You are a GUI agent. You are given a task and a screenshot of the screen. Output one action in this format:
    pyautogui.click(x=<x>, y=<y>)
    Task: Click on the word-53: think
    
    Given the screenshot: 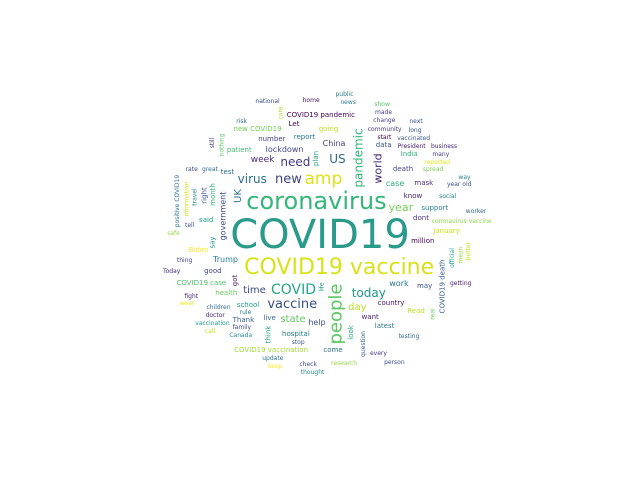 What is the action you would take?
    pyautogui.click(x=268, y=334)
    